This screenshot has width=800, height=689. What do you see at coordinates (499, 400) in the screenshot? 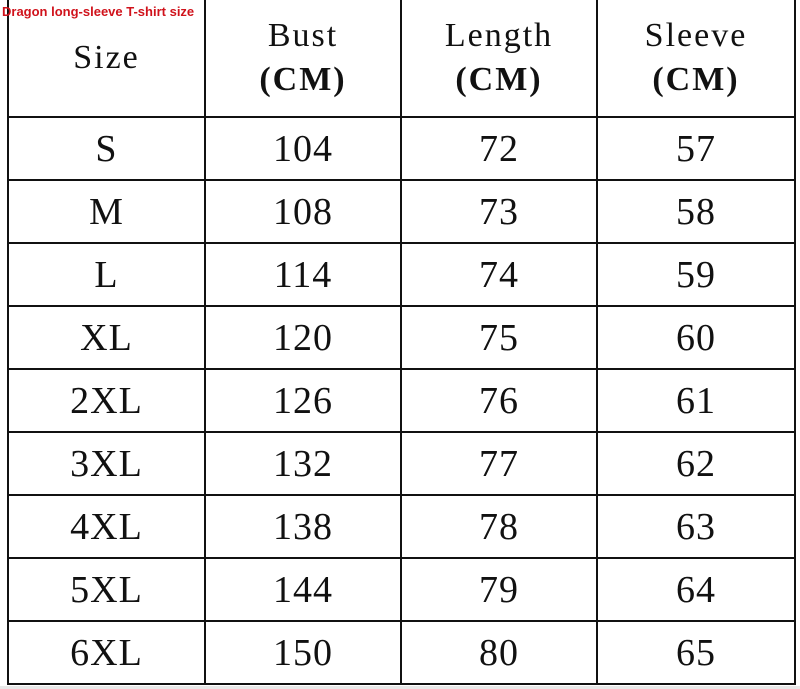
I see `cell-length: 76` at bounding box center [499, 400].